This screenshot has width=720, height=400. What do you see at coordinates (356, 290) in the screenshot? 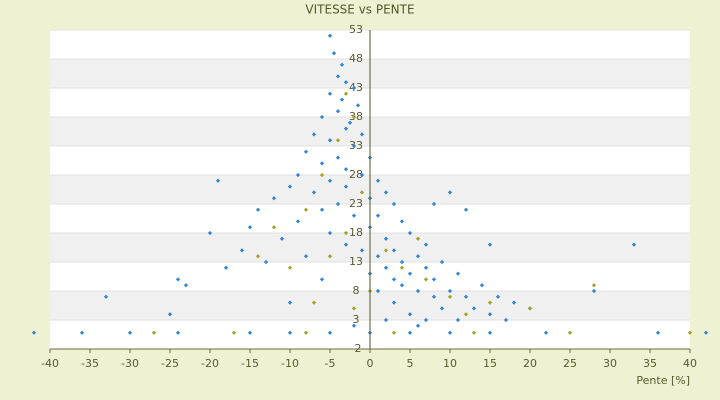
I see `y-tick-label: 8` at bounding box center [356, 290].